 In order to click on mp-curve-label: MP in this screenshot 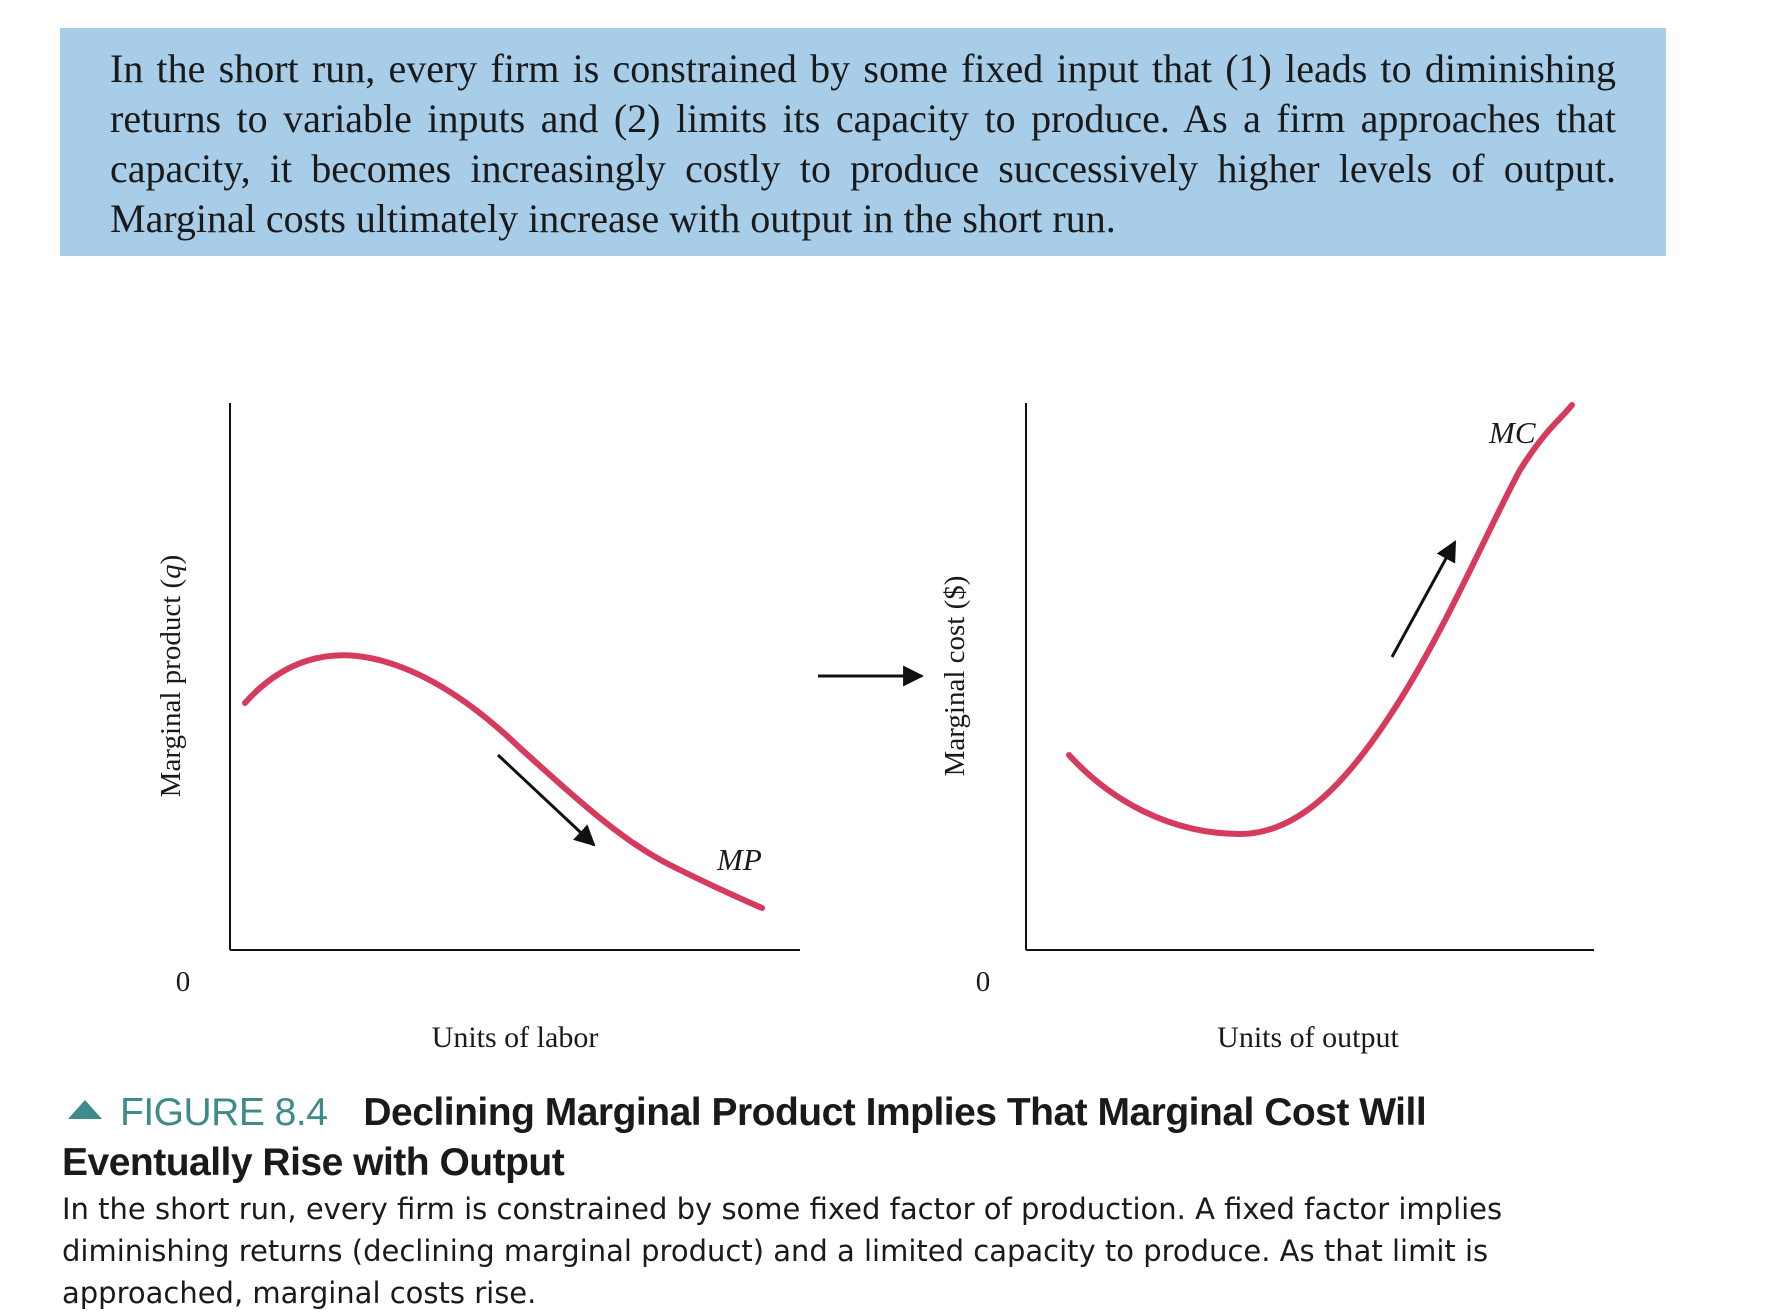, I will do `click(739, 859)`.